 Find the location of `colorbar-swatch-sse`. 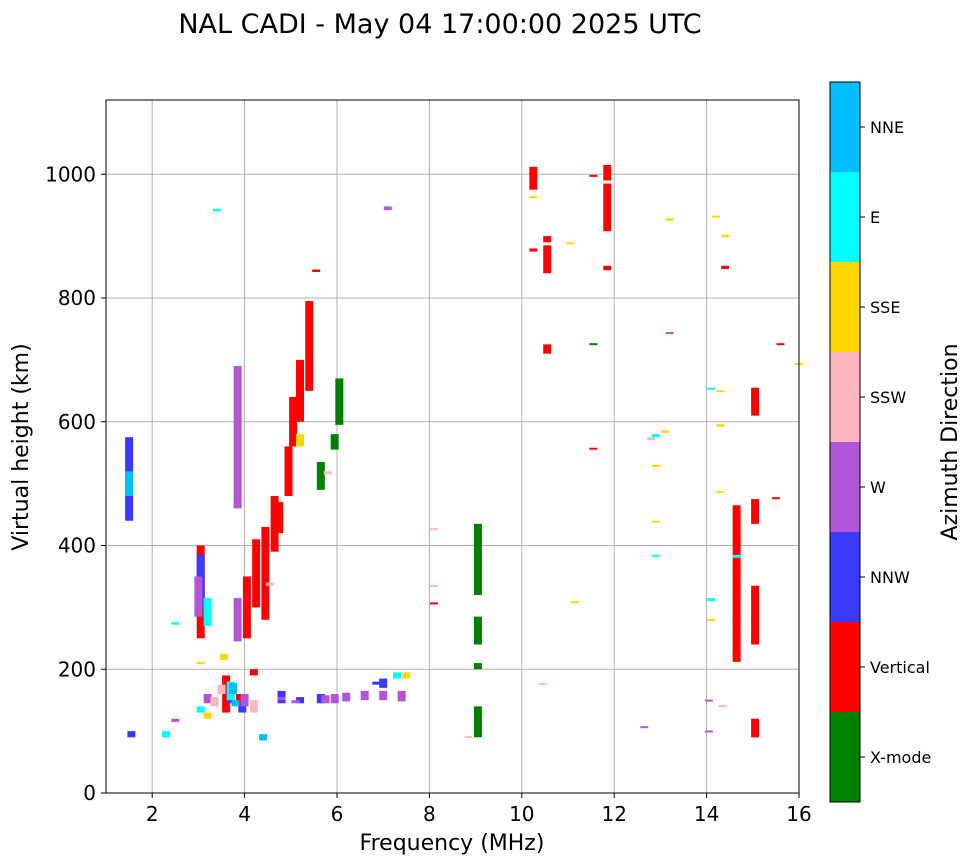

colorbar-swatch-sse is located at coordinates (845, 307).